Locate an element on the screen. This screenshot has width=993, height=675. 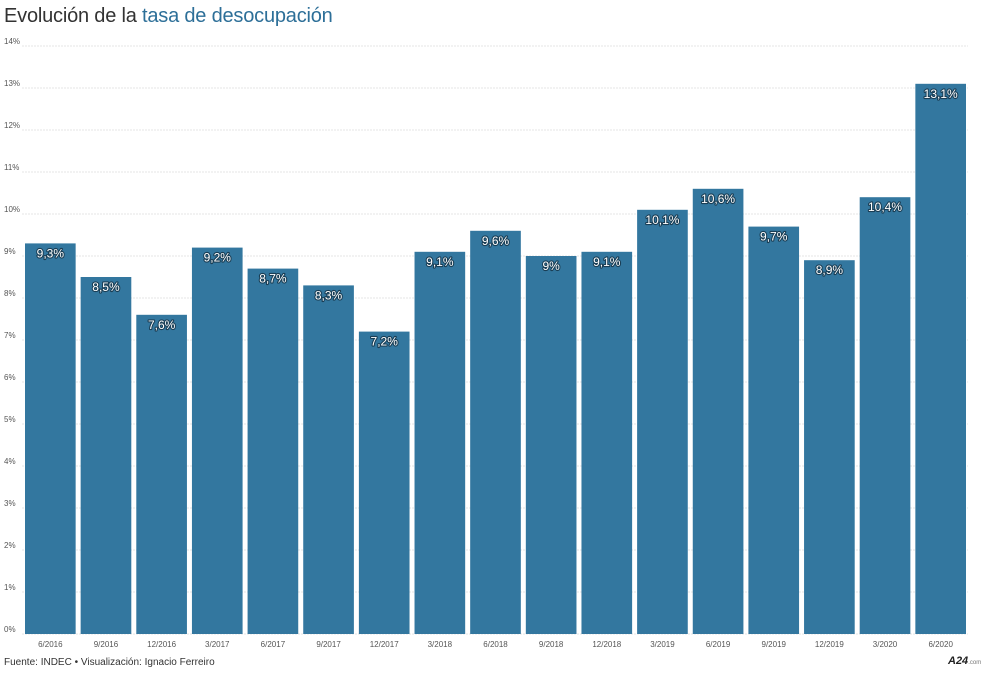
x-tick-label: 12/2016 is located at coordinates (161, 644).